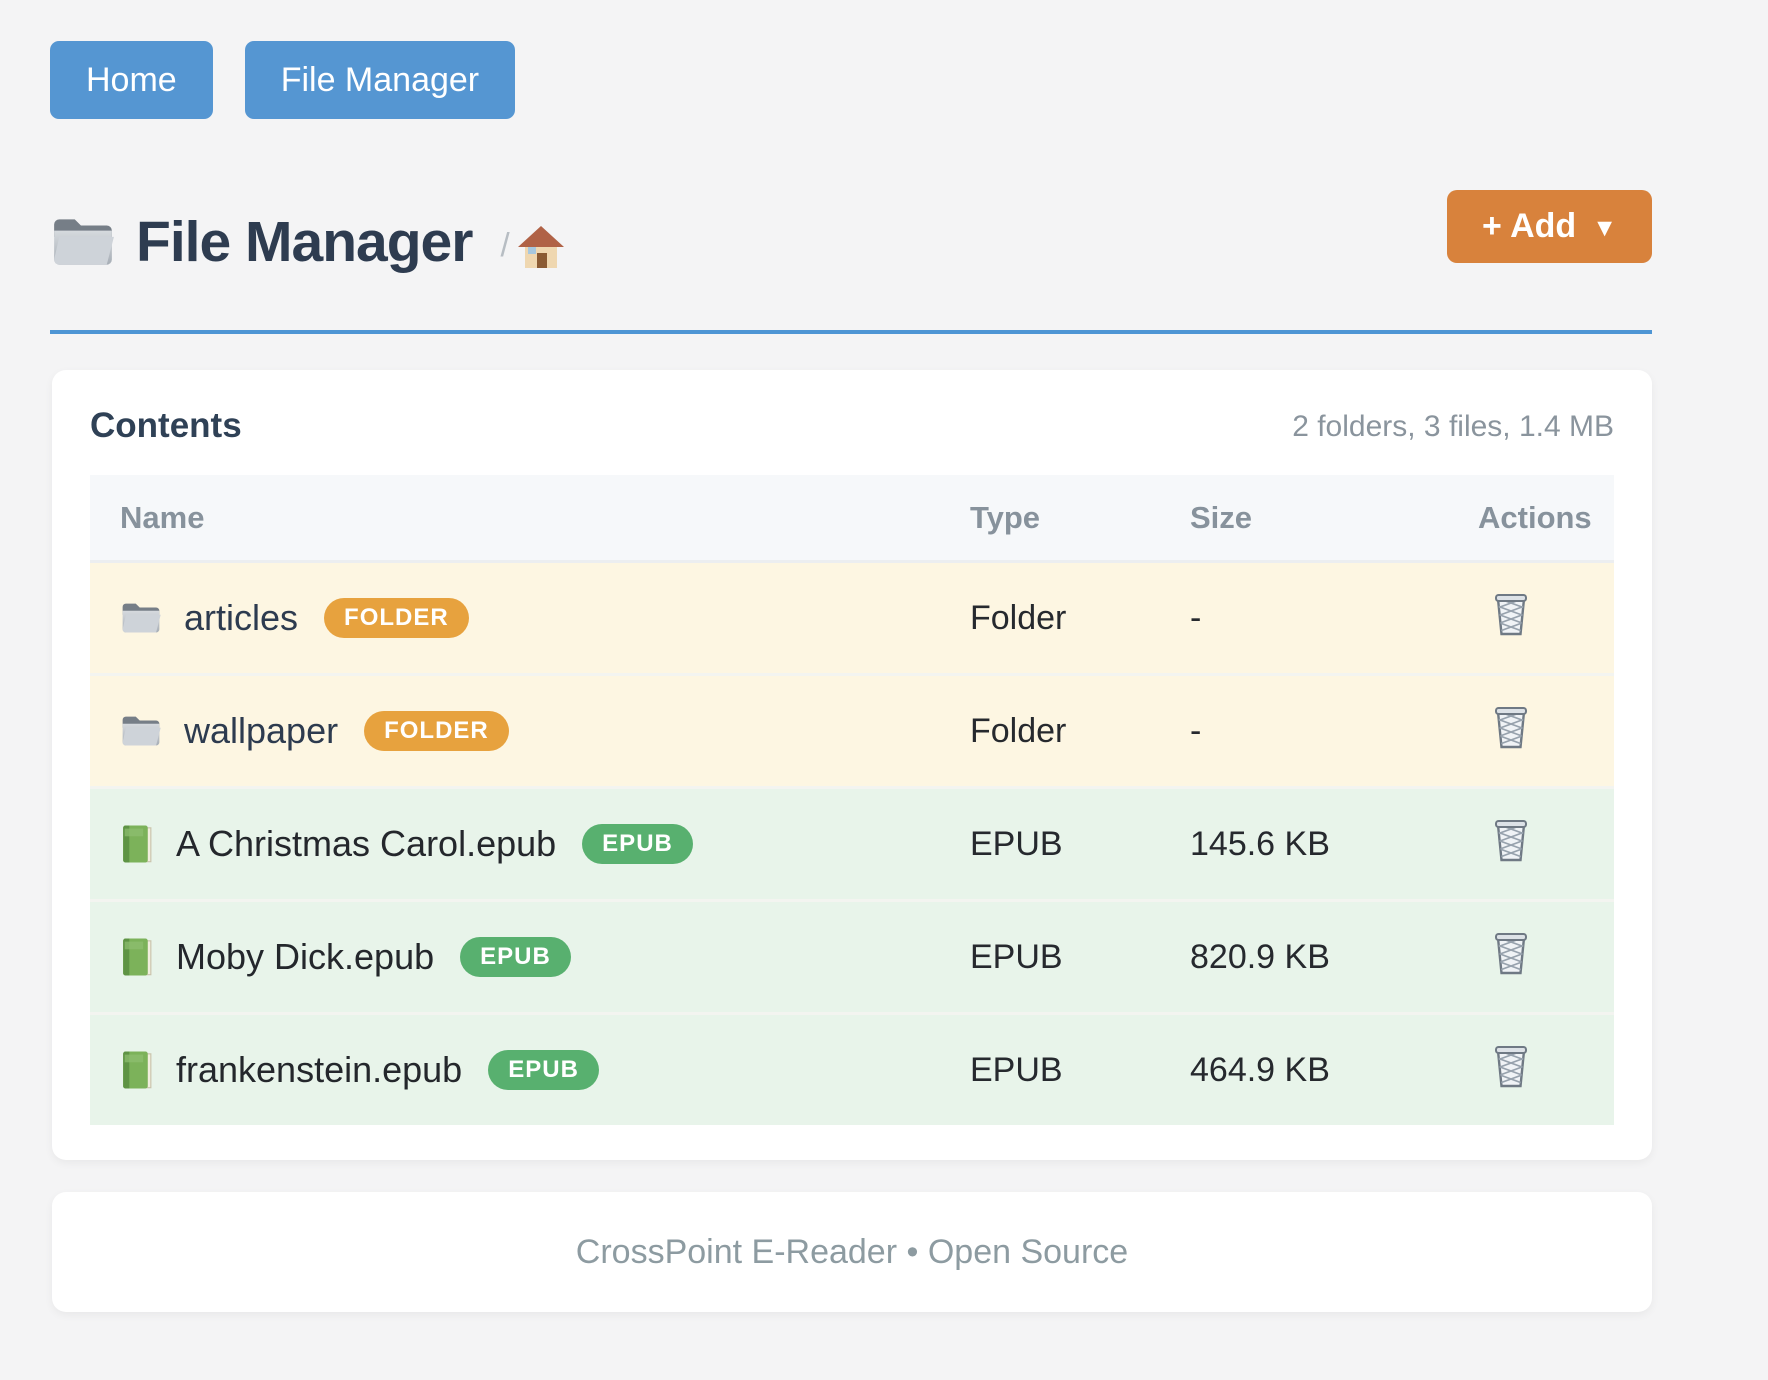 The height and width of the screenshot is (1380, 1768). I want to click on add-button: + Add ▼, so click(1549, 226).